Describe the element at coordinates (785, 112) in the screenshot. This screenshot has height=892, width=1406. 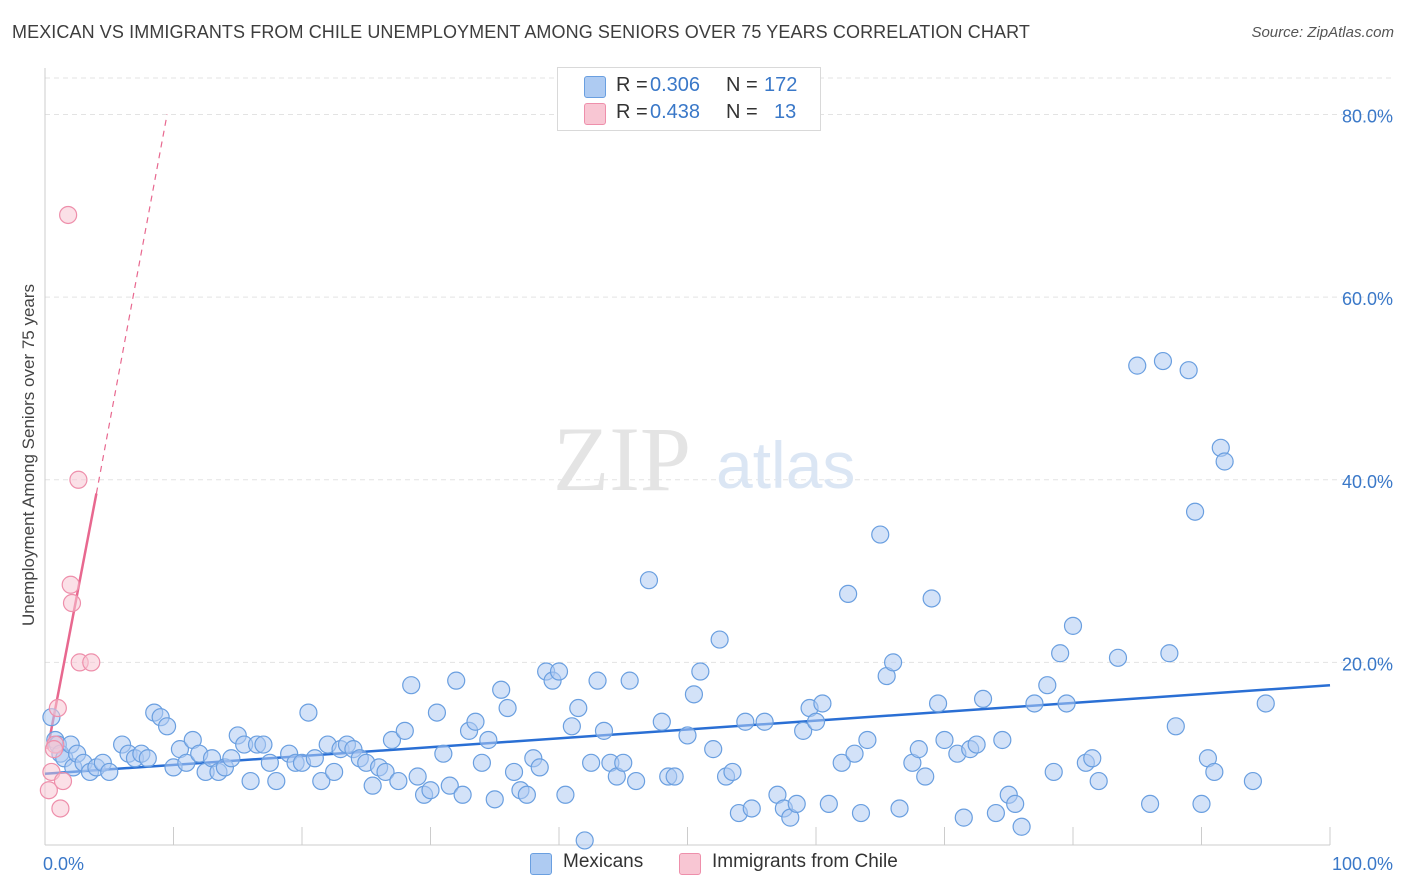
I see `legend-n-value: 13` at that location.